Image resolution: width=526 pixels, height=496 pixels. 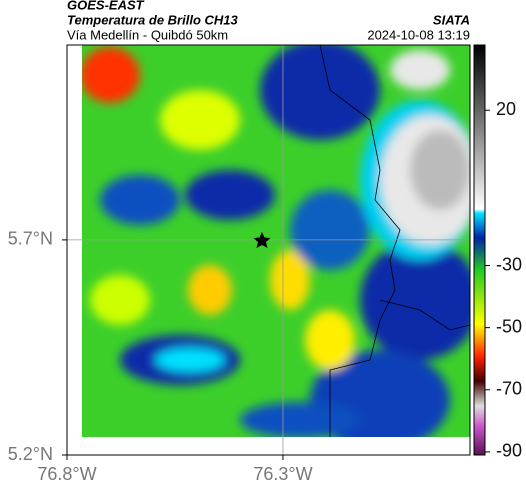 I want to click on y-tick-label: 5.7°N, so click(x=30, y=239).